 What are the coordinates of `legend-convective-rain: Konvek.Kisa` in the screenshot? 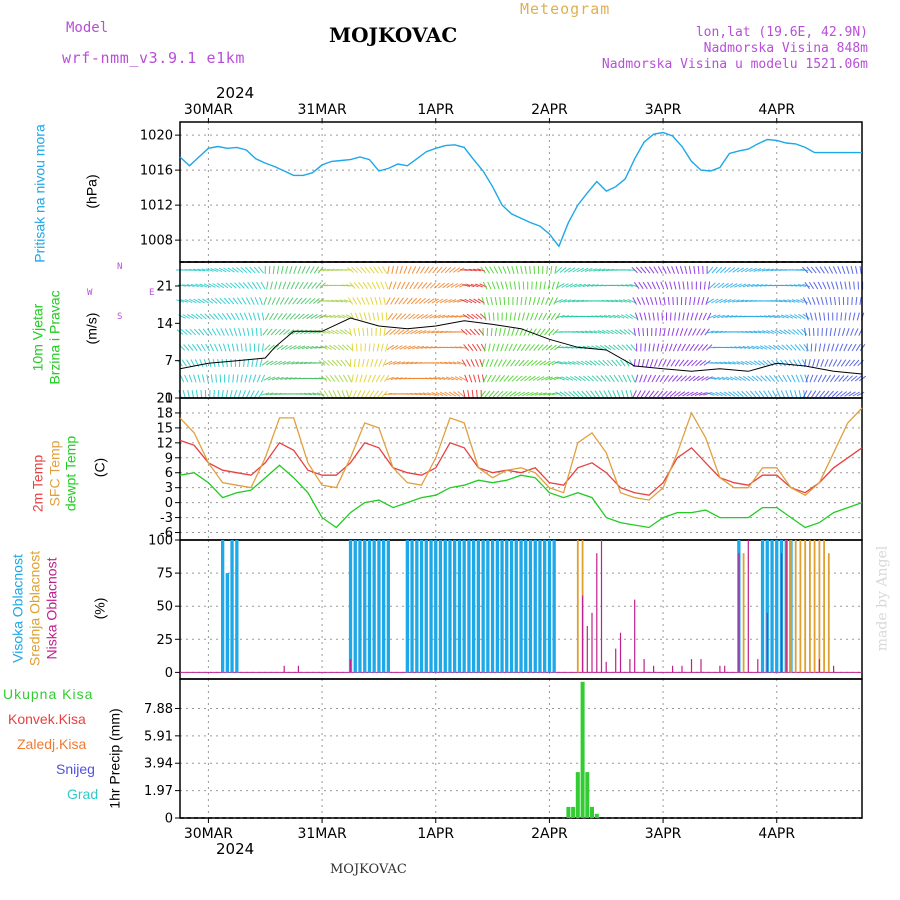 It's located at (47, 719).